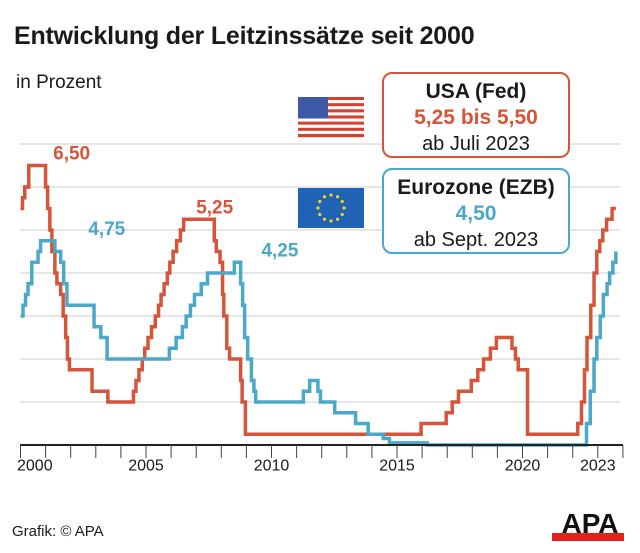 This screenshot has height=553, width=640. I want to click on legend-usa-title: USA (Fed), so click(476, 91).